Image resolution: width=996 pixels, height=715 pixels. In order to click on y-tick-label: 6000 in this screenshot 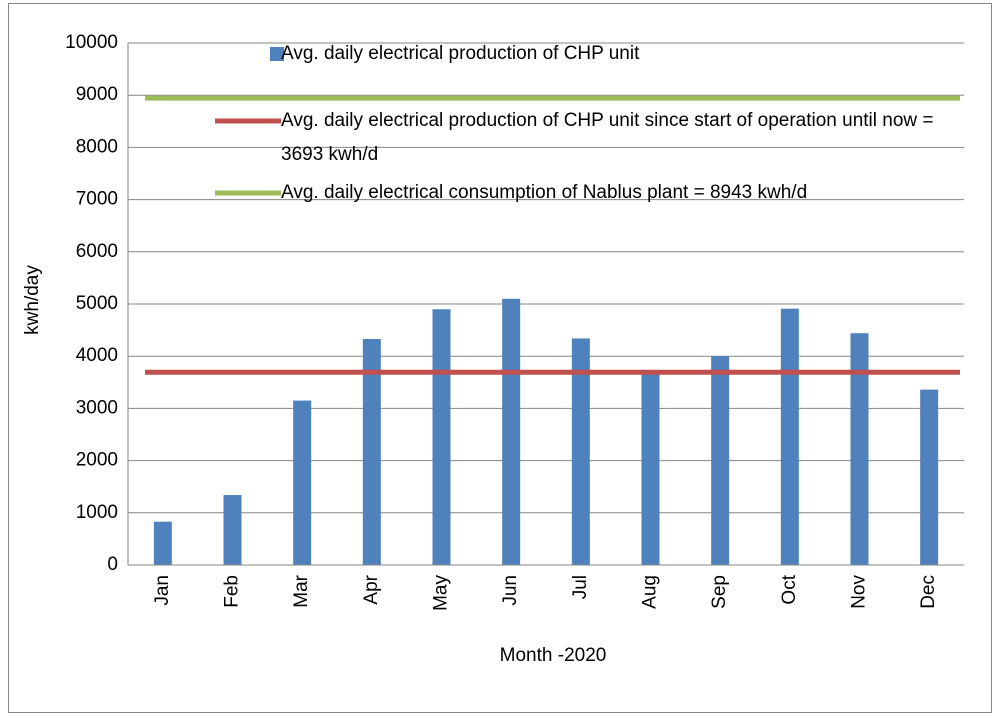, I will do `click(97, 251)`.